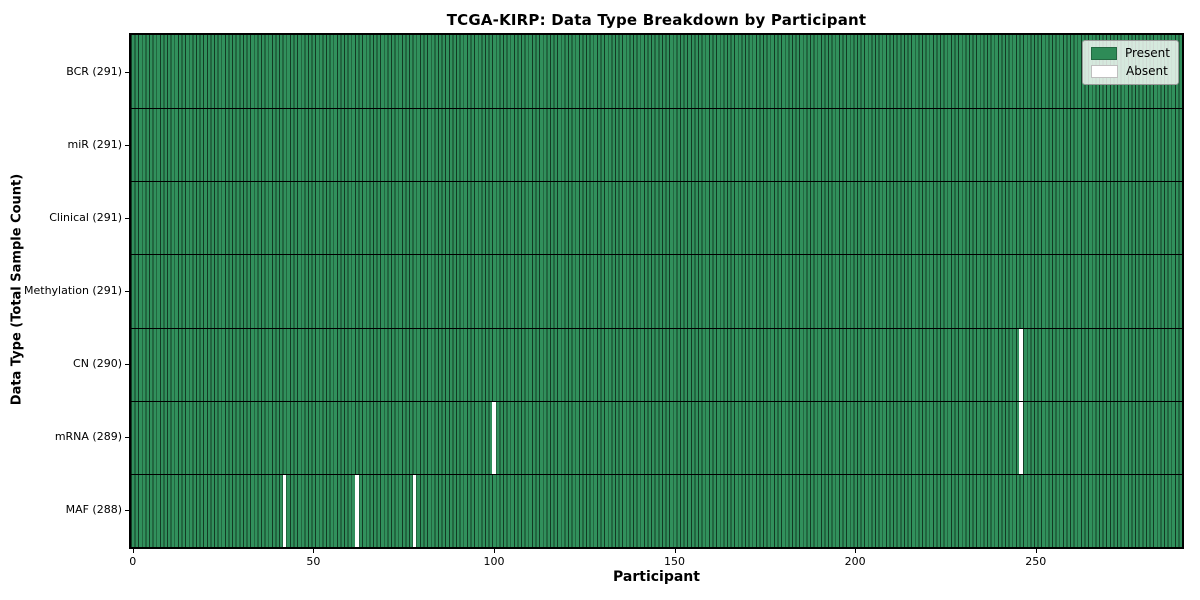 The width and height of the screenshot is (1200, 600). I want to click on y-tick-label-CN: CN (290), so click(97, 364).